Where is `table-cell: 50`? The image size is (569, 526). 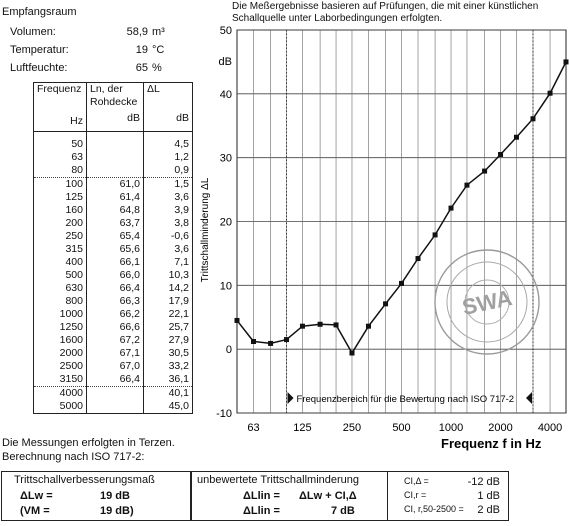 table-cell: 50 is located at coordinates (60, 144).